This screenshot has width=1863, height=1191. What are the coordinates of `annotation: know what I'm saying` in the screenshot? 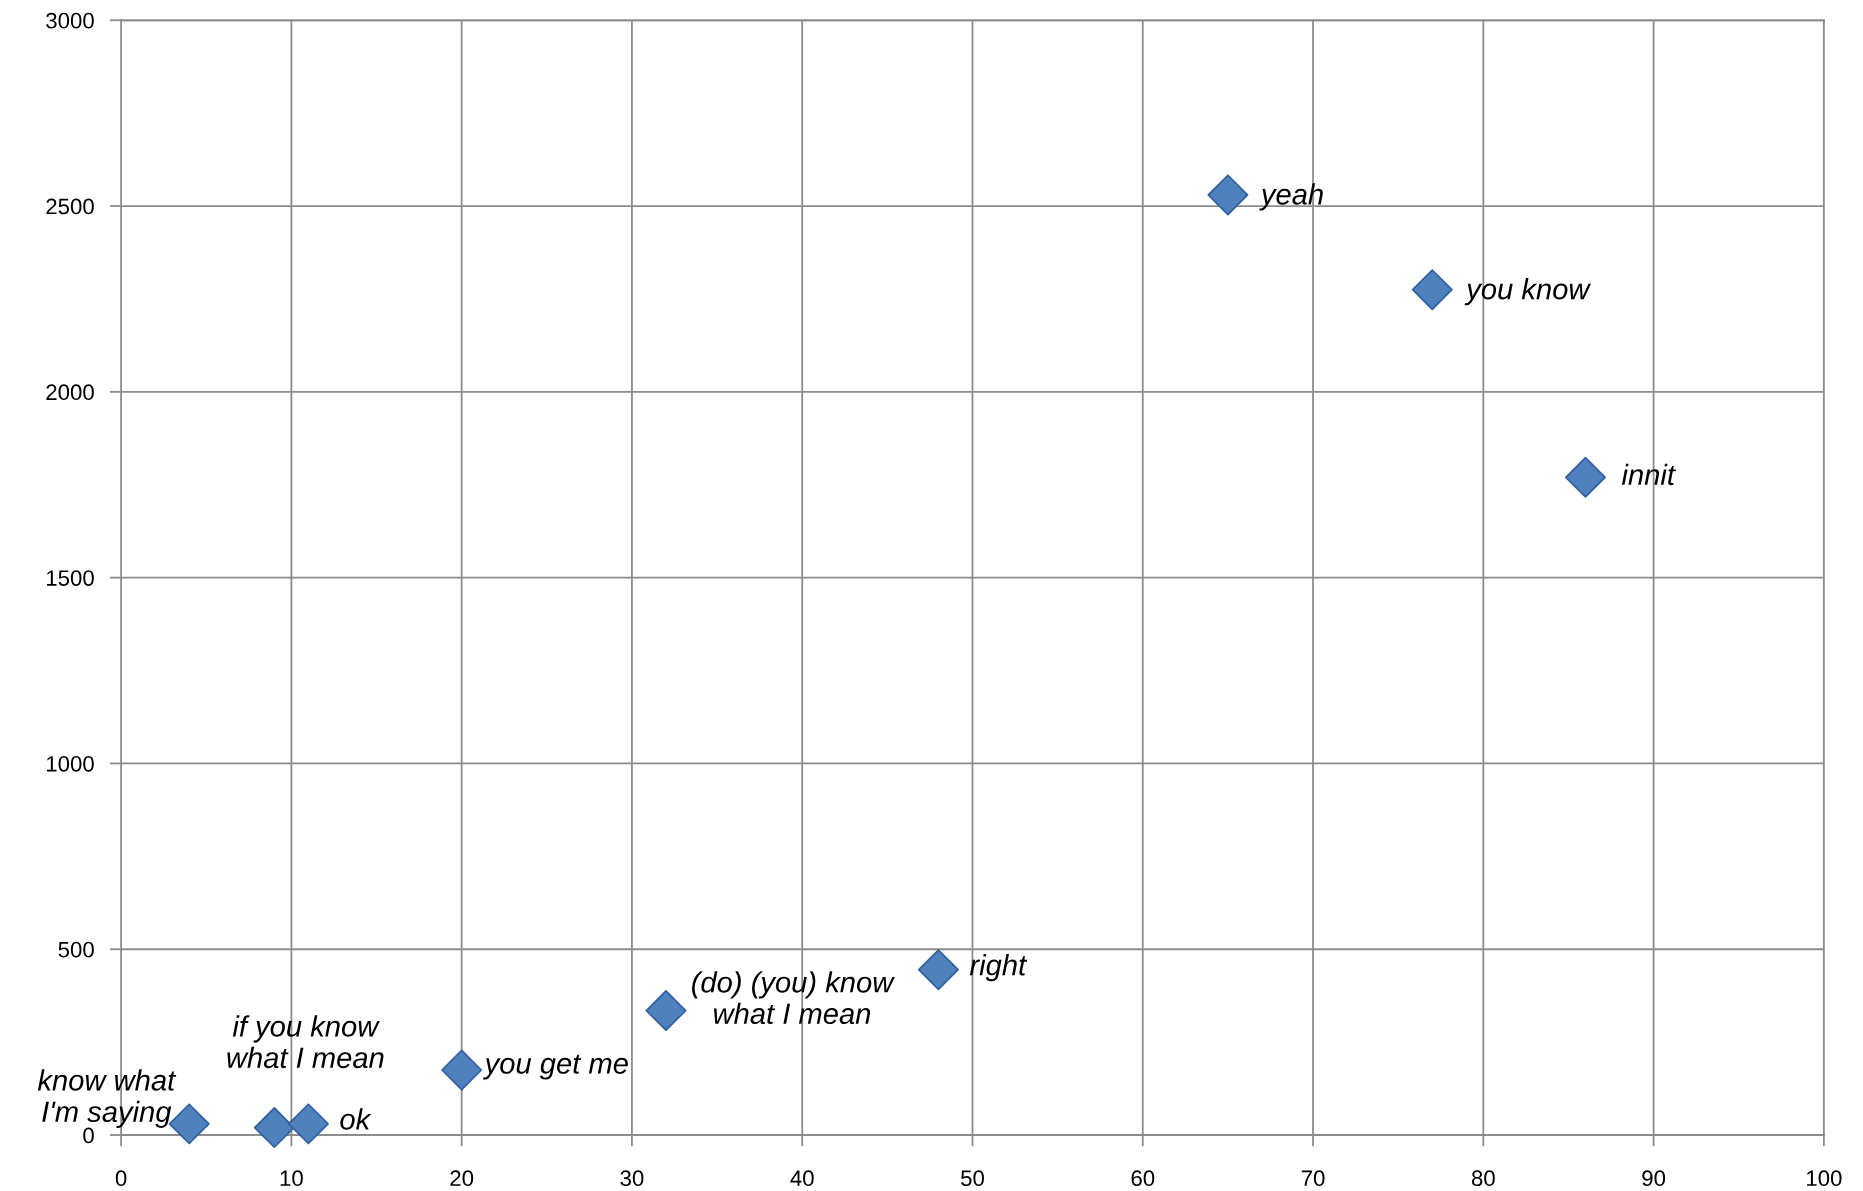 It's located at (107, 1098).